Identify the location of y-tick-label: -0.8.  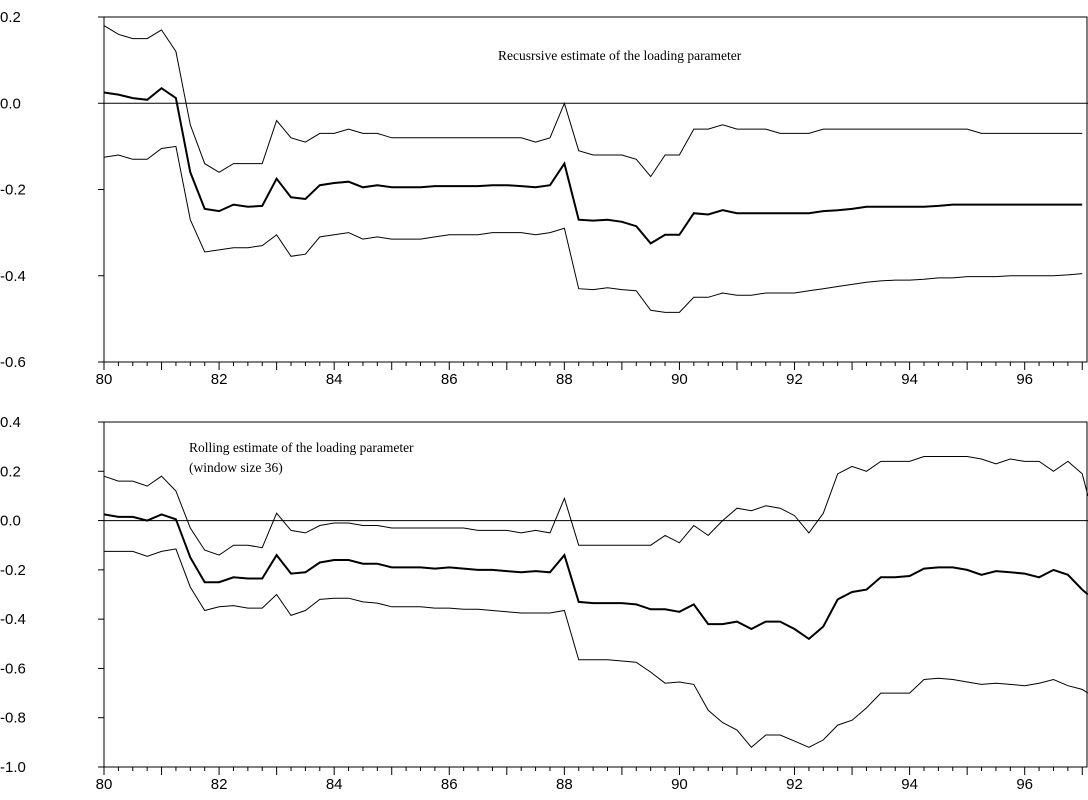
(13, 718).